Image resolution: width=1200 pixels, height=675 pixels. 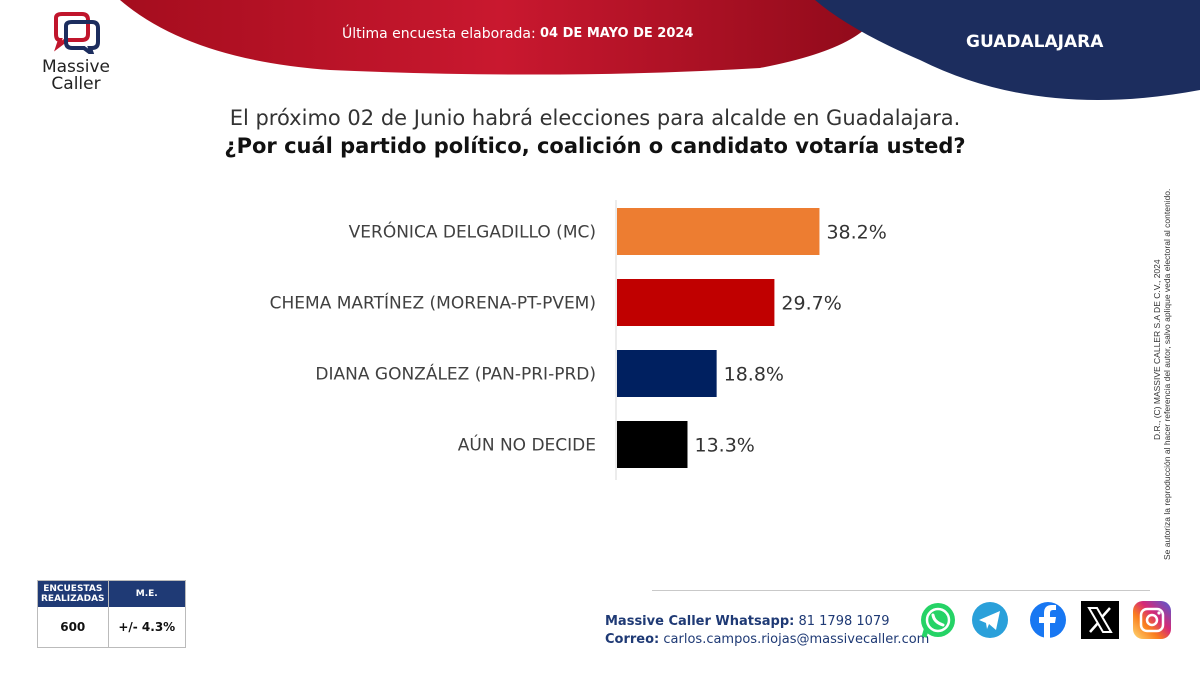 I want to click on footer-divider, so click(x=901, y=590).